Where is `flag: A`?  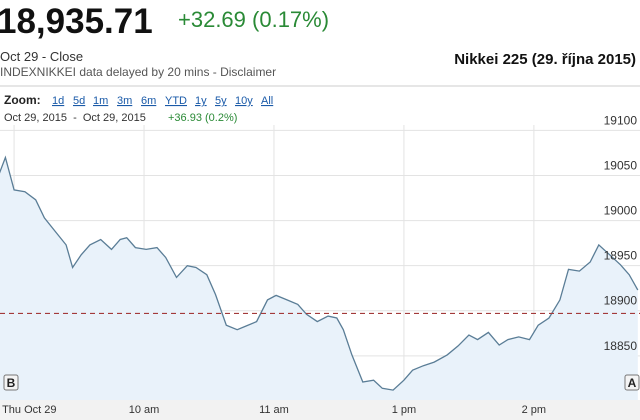
flag: A is located at coordinates (632, 383).